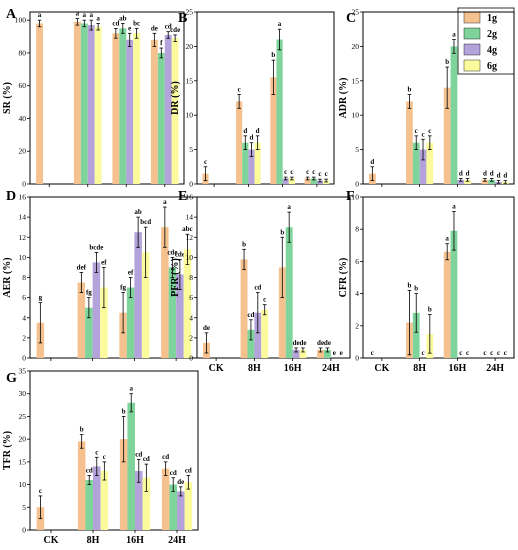  Describe the element at coordinates (472, 17) in the screenshot. I see `legend-swatch-1g` at that location.